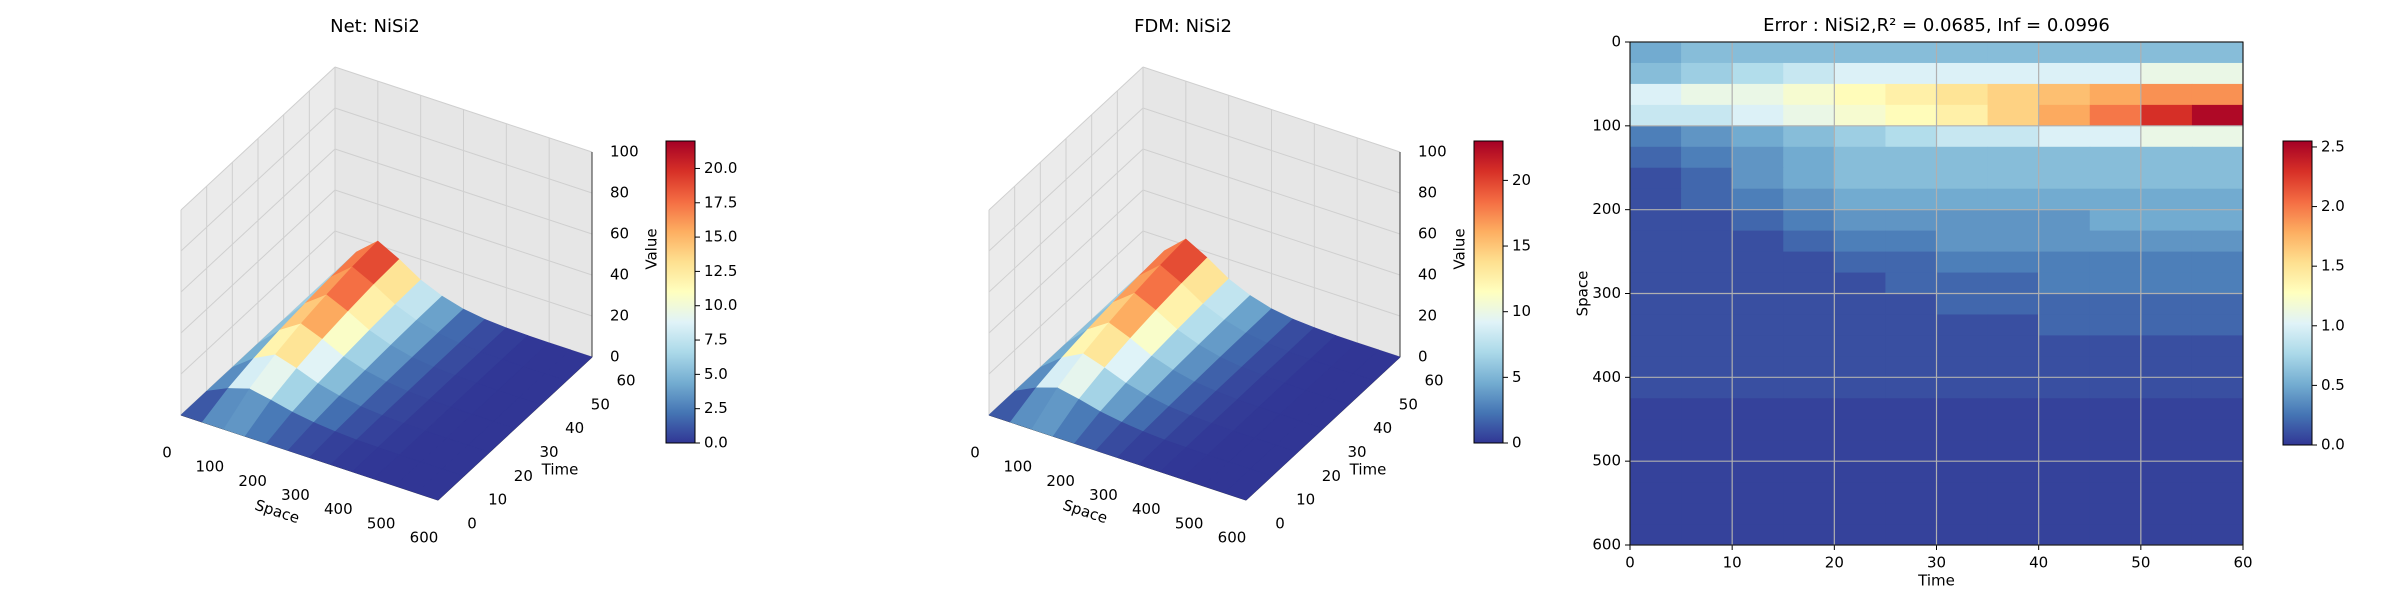  What do you see at coordinates (720, 237) in the screenshot?
I see `colorbar-tick-label: 15.0` at bounding box center [720, 237].